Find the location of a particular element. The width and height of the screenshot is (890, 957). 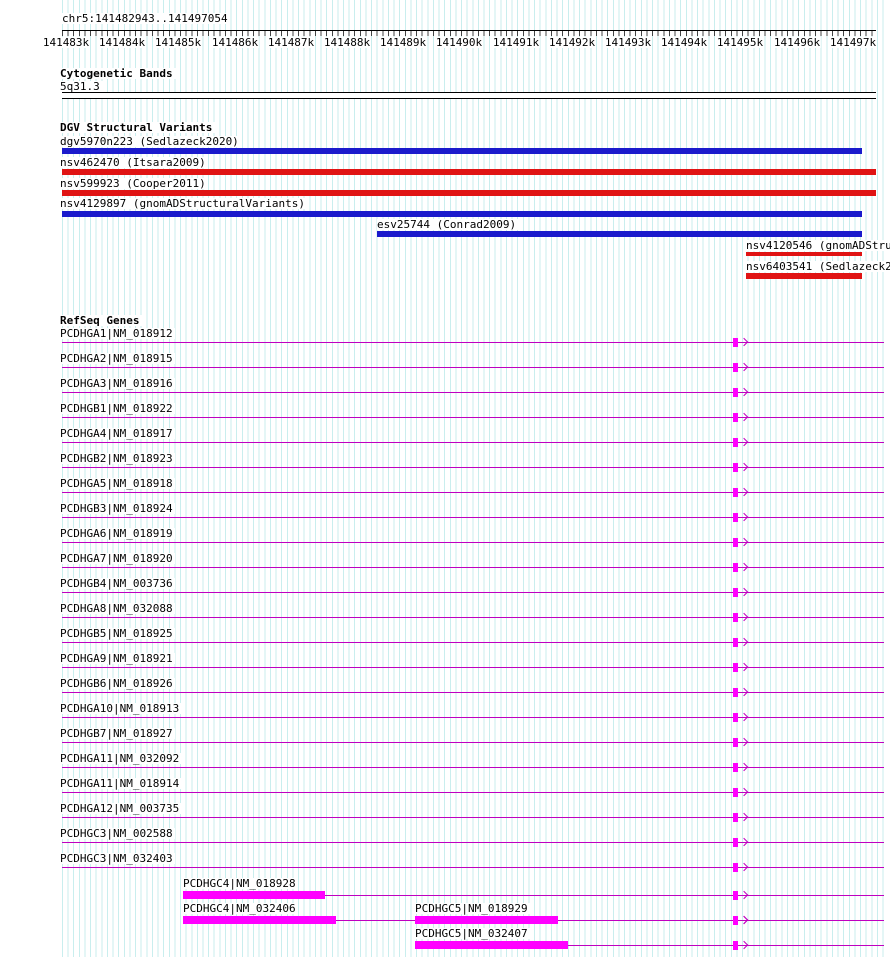

gene-label: PCDHGB2|NM_018923 is located at coordinates (117, 458).